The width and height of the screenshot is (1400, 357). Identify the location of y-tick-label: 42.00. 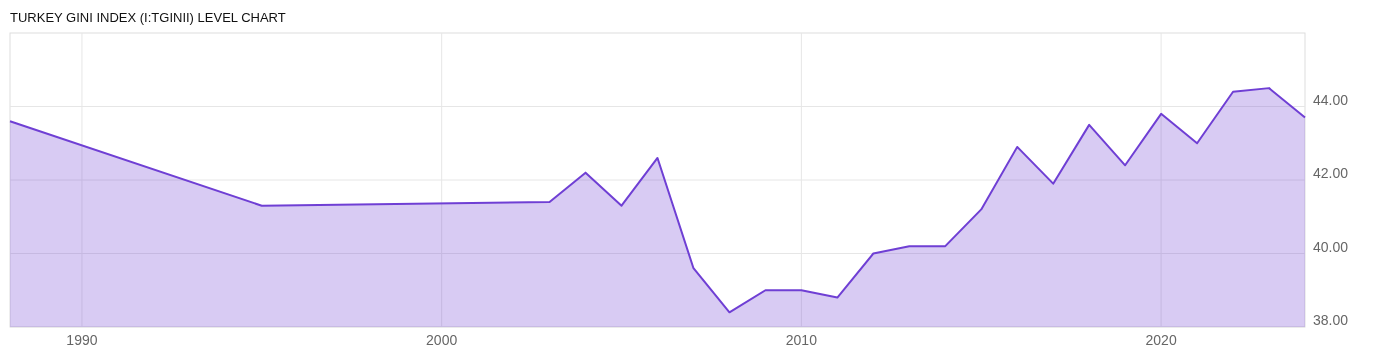
(1331, 173).